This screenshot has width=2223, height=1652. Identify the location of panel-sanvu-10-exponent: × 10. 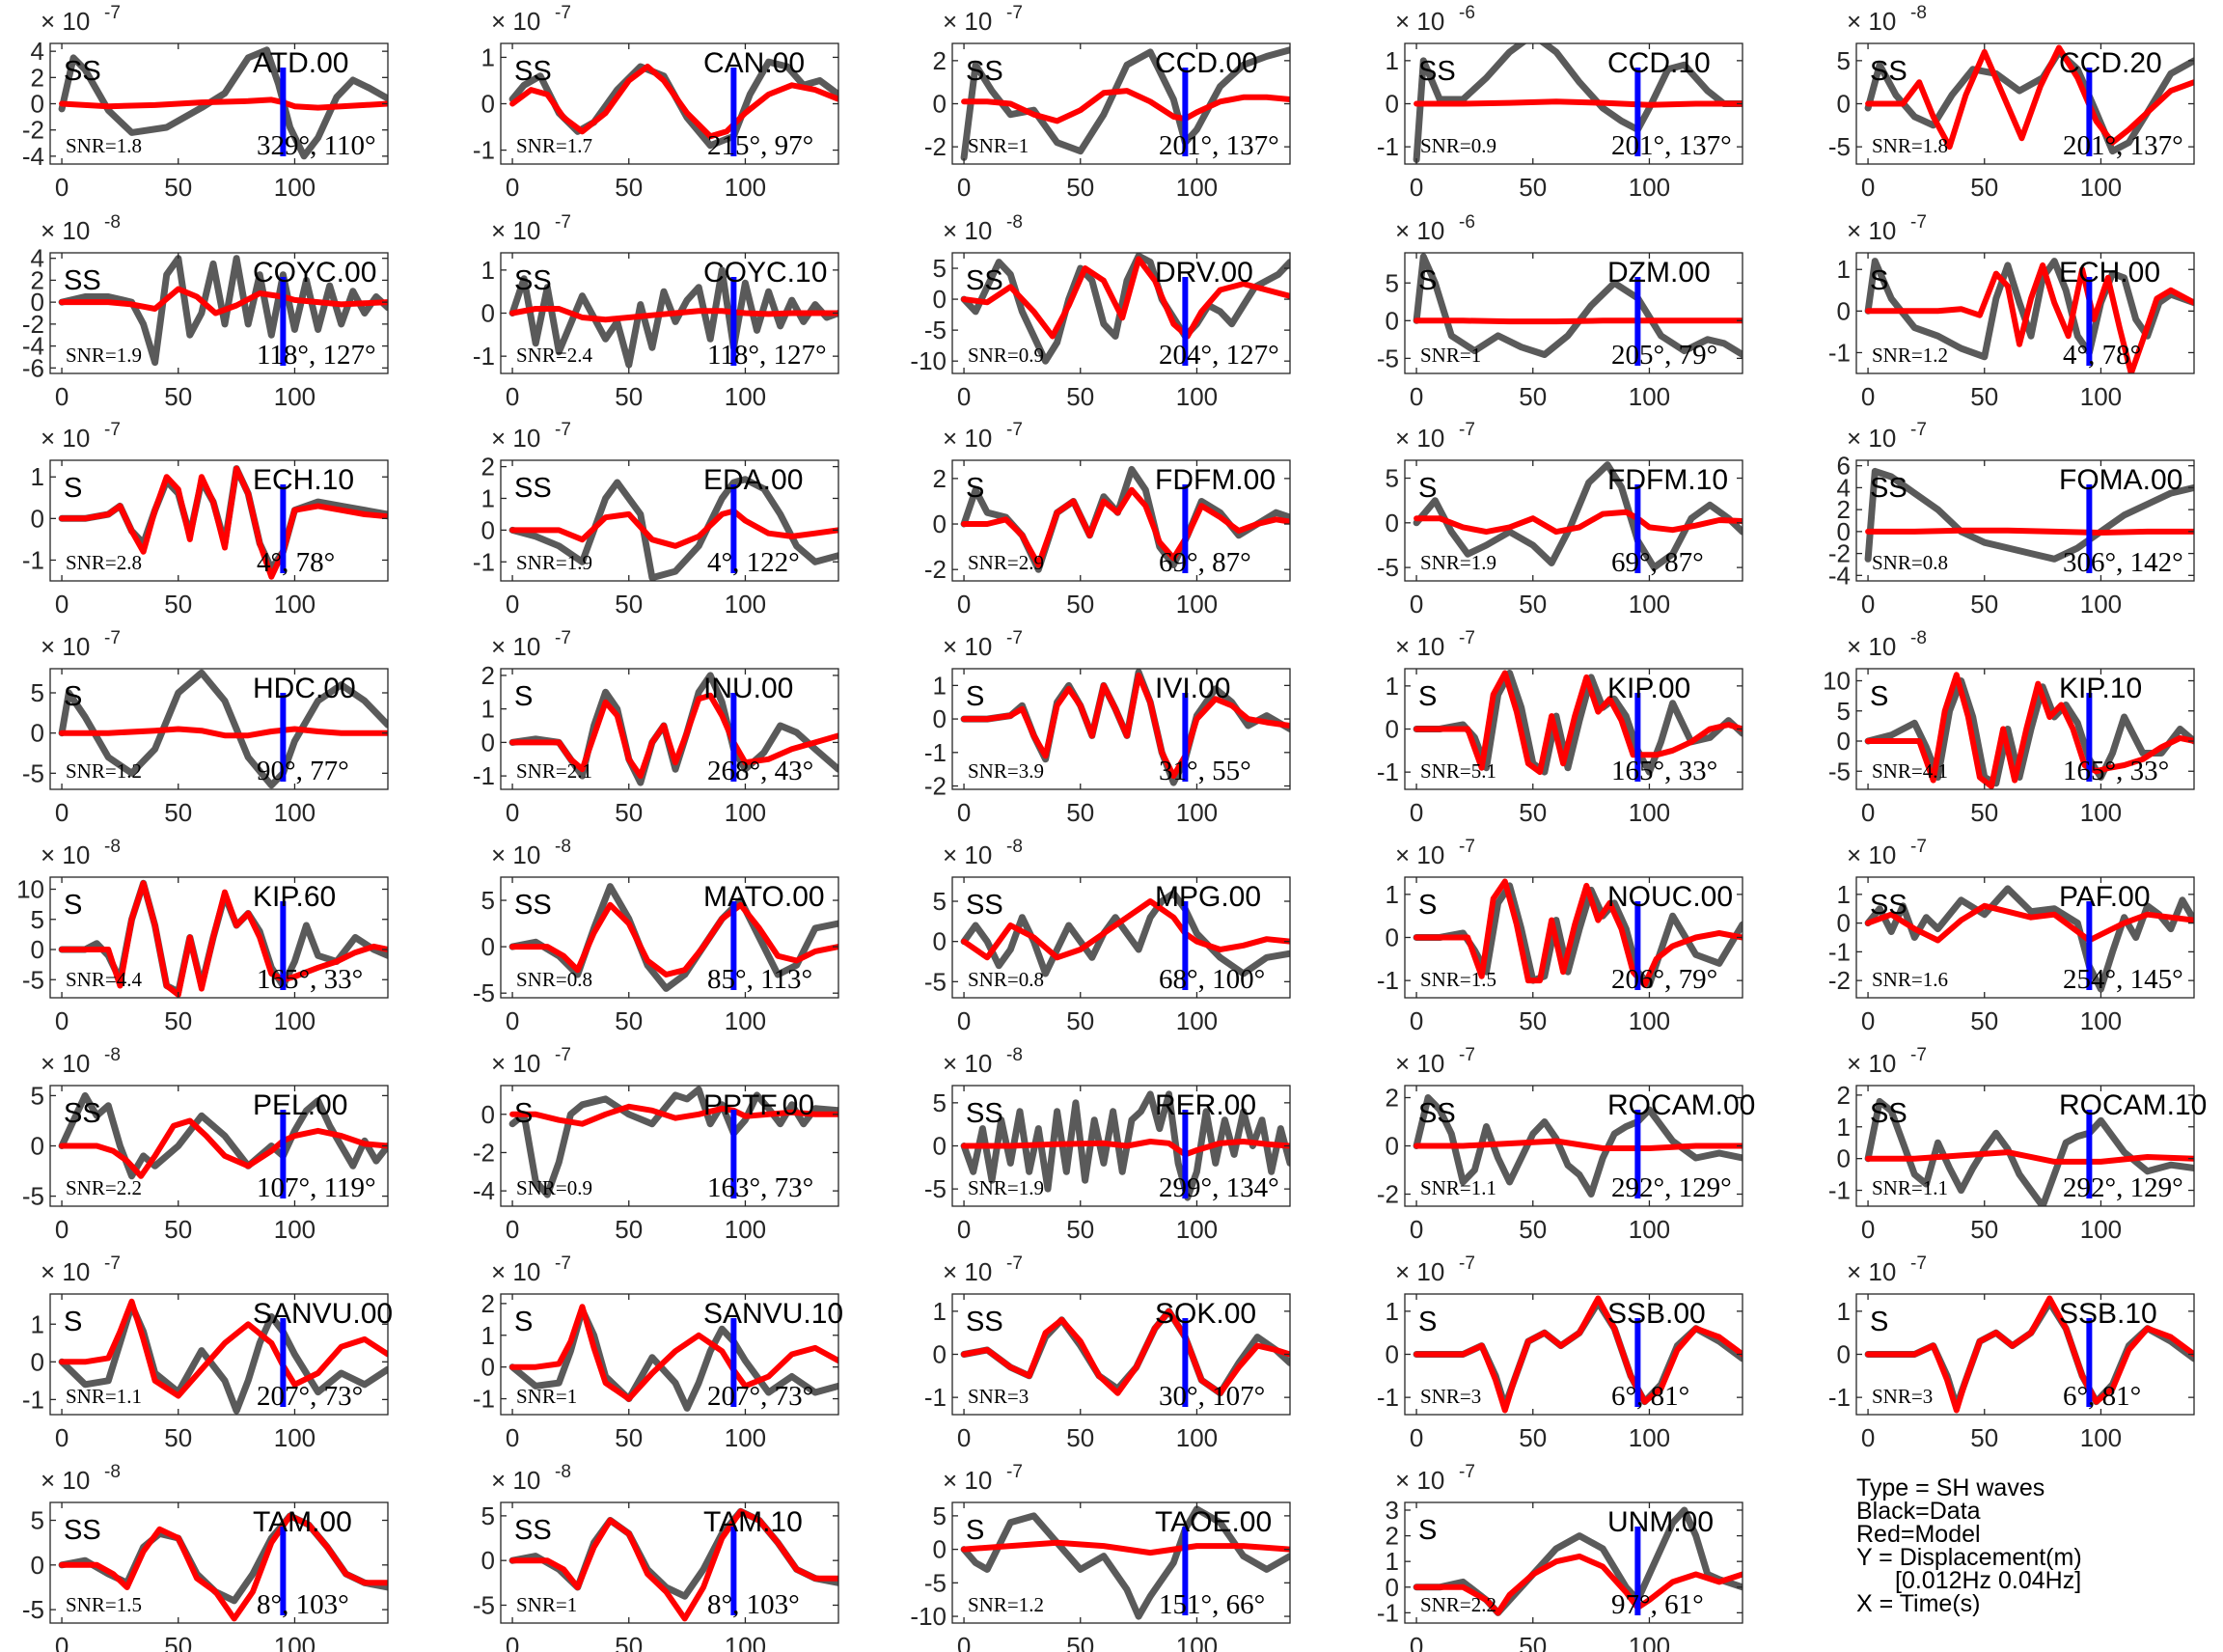
(515, 1271).